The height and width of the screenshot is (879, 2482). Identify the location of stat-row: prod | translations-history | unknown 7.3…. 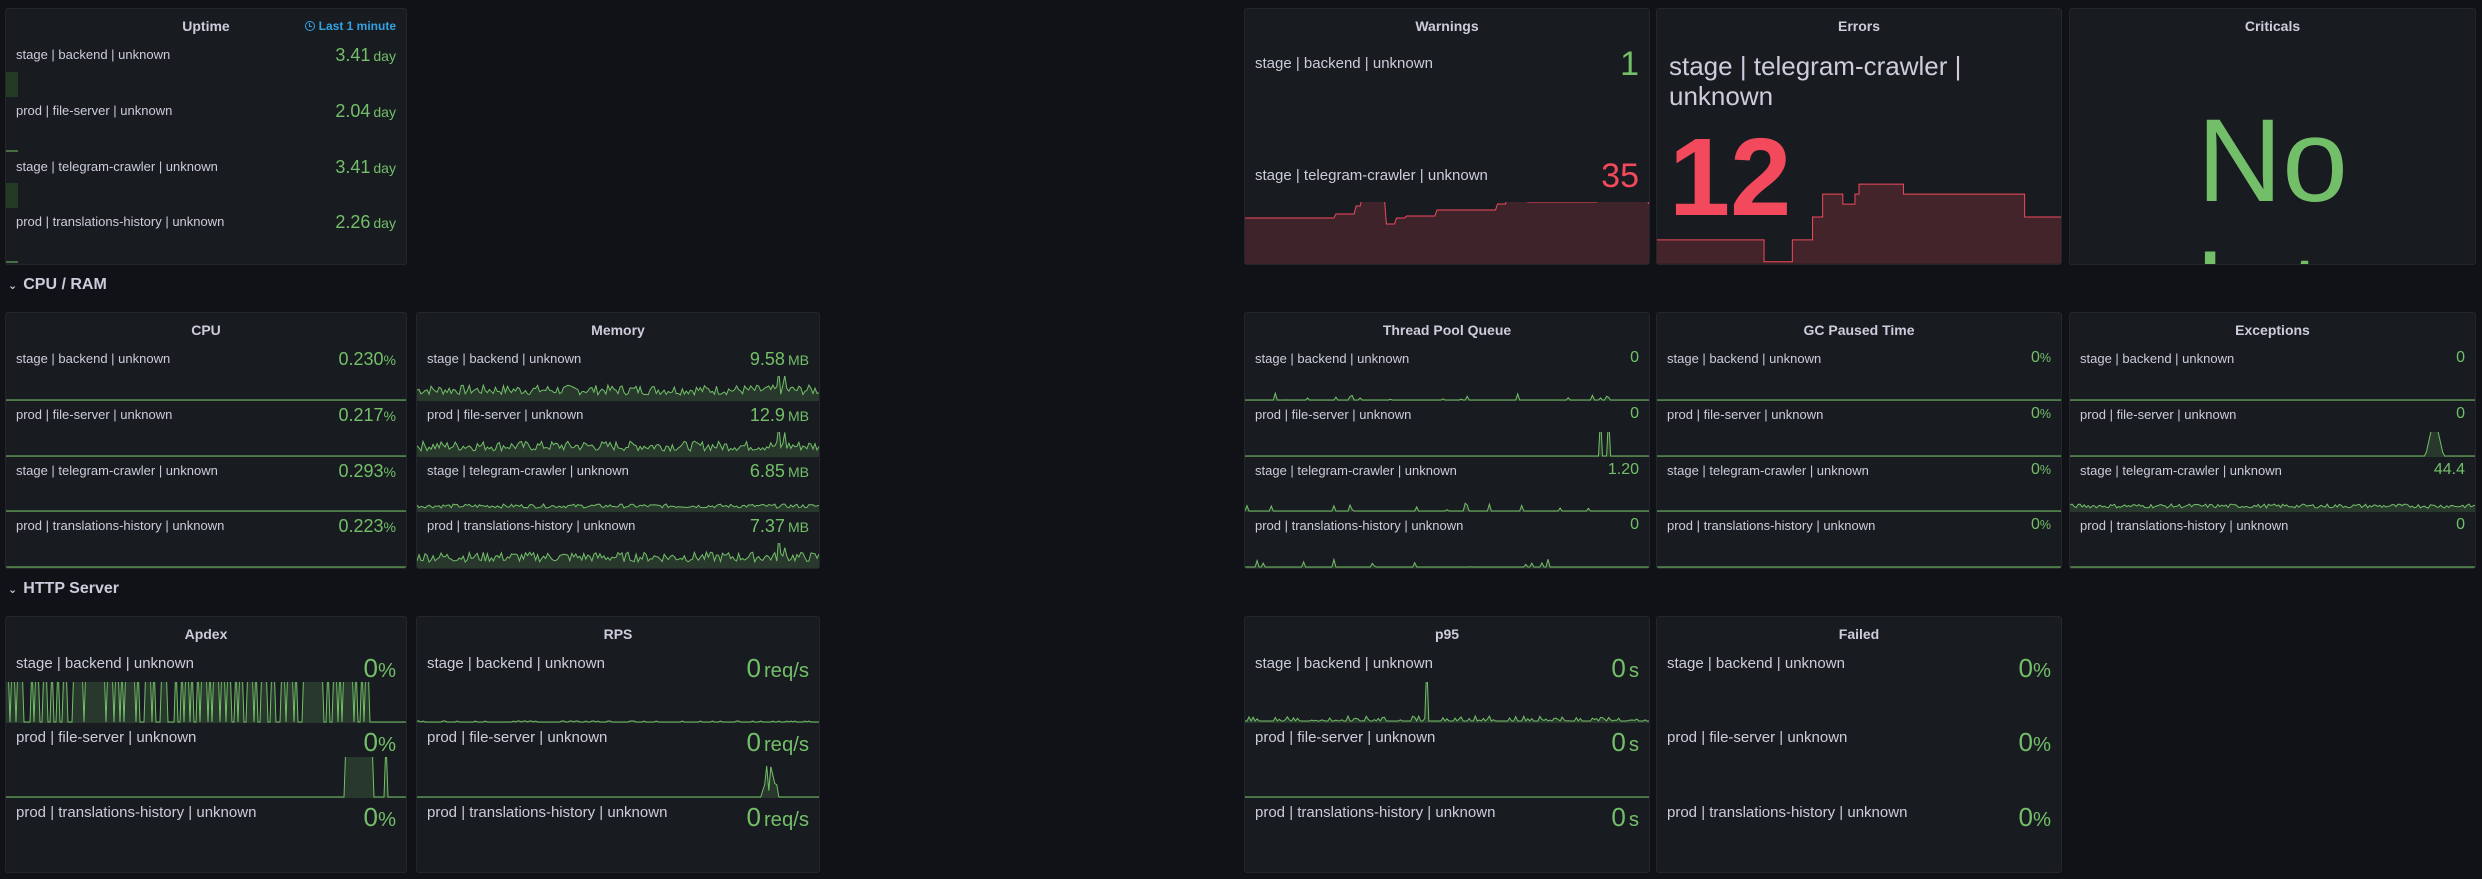
(618, 540).